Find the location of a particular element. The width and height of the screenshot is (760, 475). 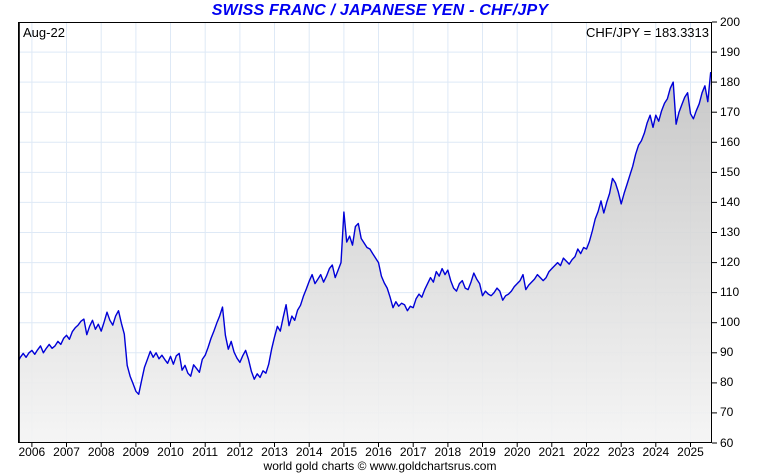

x-axis-tick-label: 2014 is located at coordinates (309, 452).